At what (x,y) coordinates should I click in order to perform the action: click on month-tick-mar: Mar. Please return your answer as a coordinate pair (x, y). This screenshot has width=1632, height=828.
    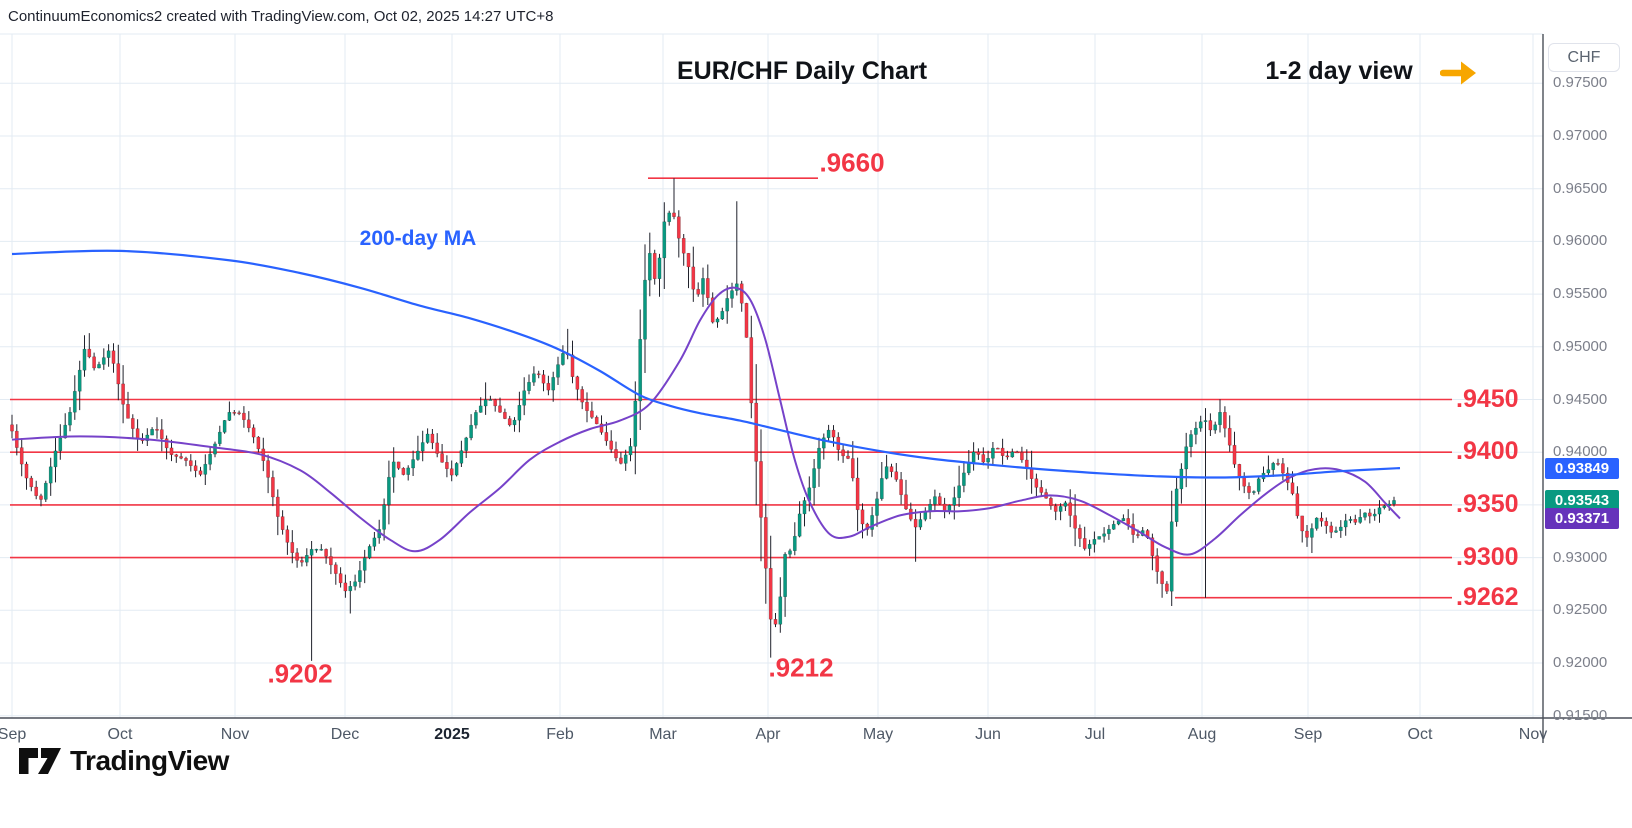
    Looking at the image, I should click on (663, 734).